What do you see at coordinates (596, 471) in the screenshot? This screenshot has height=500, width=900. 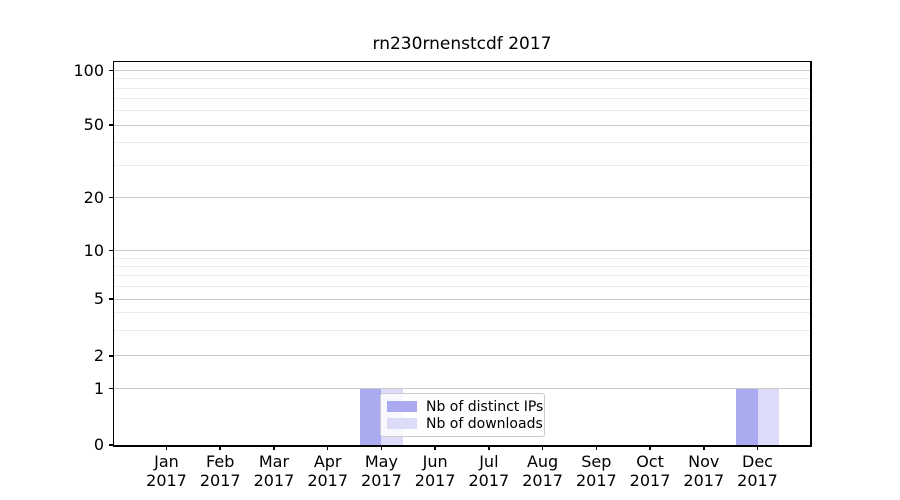 I see `x-tick-label-sep: Sep 2017` at bounding box center [596, 471].